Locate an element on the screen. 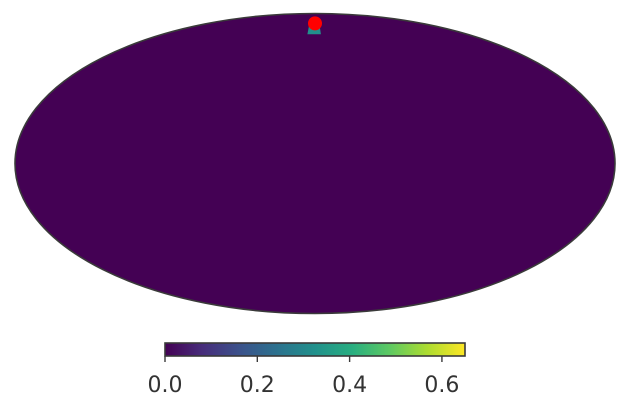 Image resolution: width=629 pixels, height=410 pixels. source-marker is located at coordinates (315, 23).